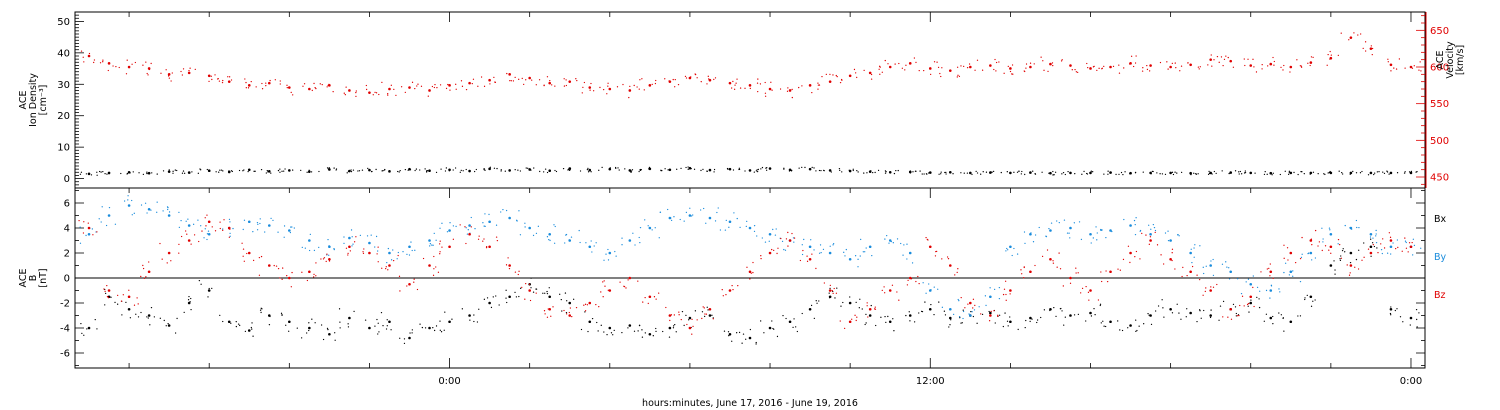  I want to click on left-tick-label: -4, so click(65, 329).